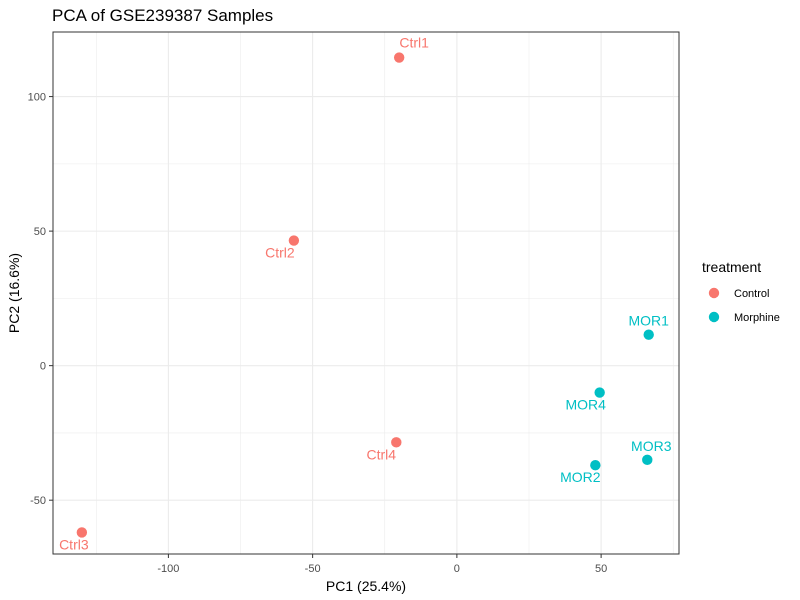 The height and width of the screenshot is (600, 800). Describe the element at coordinates (647, 460) in the screenshot. I see `data-point-mor3` at that location.